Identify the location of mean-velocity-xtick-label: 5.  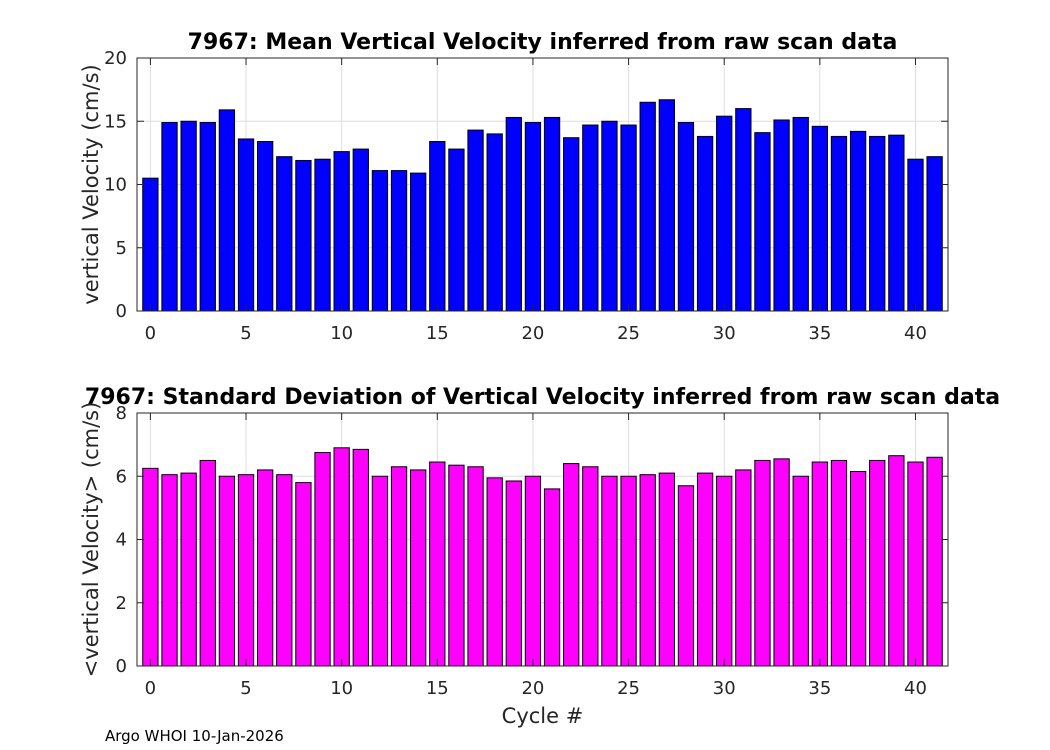
(245, 333).